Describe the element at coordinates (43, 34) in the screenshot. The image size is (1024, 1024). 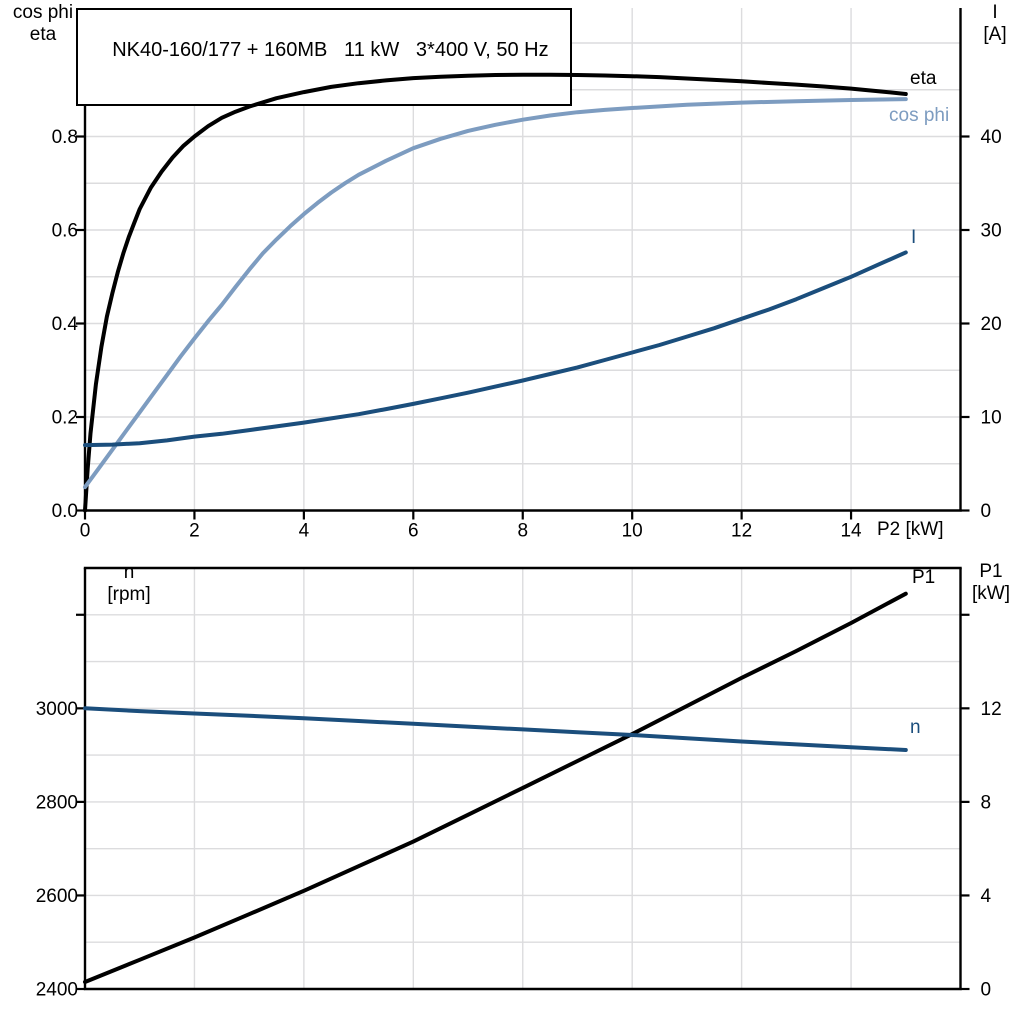
I see `axis-title-eta: eta` at that location.